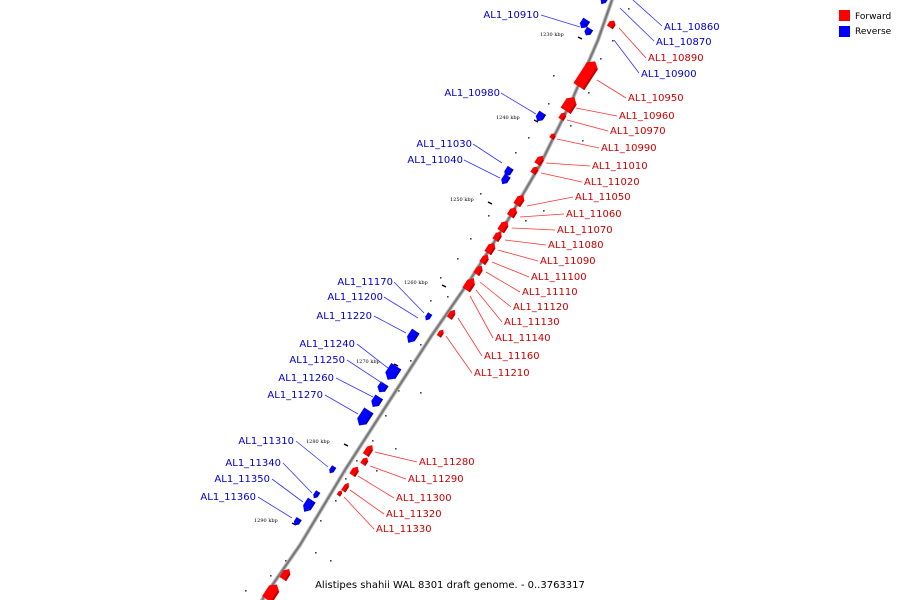  Describe the element at coordinates (865, 23) in the screenshot. I see `legend: Forward Reverse` at that location.